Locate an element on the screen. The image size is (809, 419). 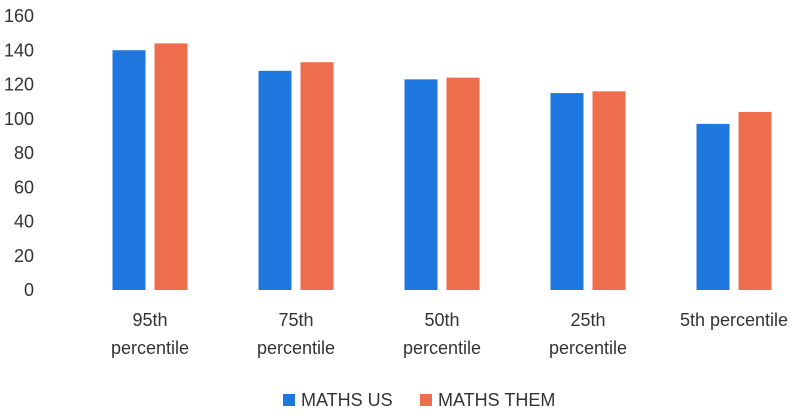
x-tick-label-line: 95th is located at coordinates (149, 320).